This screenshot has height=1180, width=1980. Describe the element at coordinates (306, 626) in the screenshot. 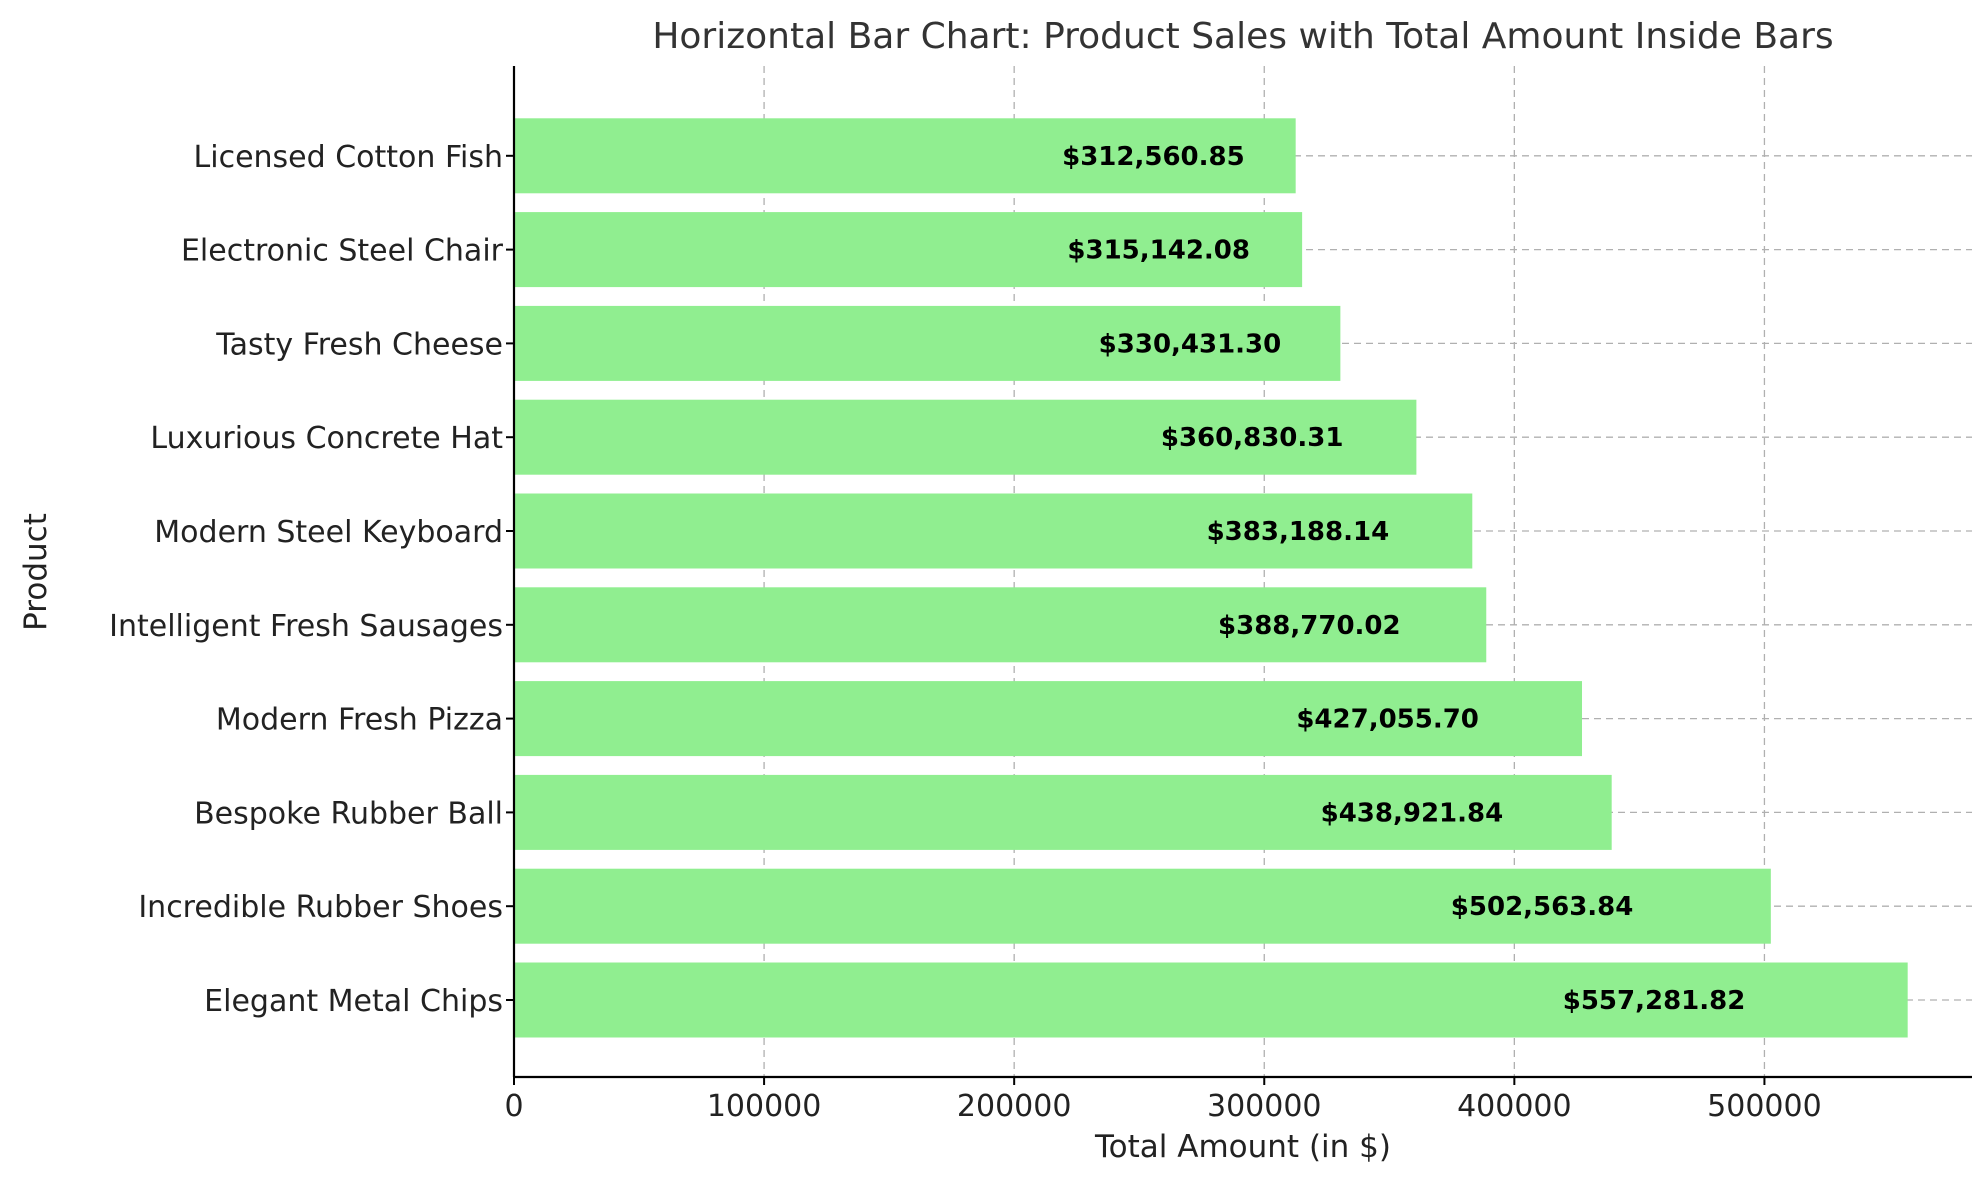

I see `y-tick-label: Intelligent Fresh Sausages` at that location.